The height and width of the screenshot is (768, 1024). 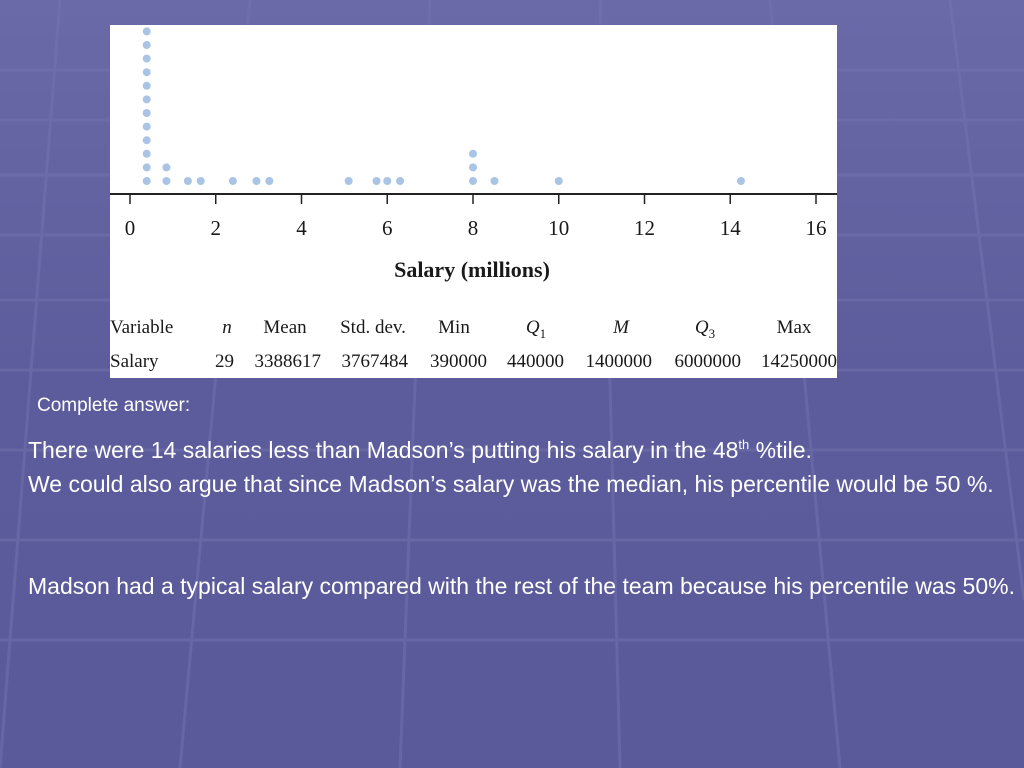 What do you see at coordinates (532, 327) in the screenshot?
I see `header-q1-letter: Q` at bounding box center [532, 327].